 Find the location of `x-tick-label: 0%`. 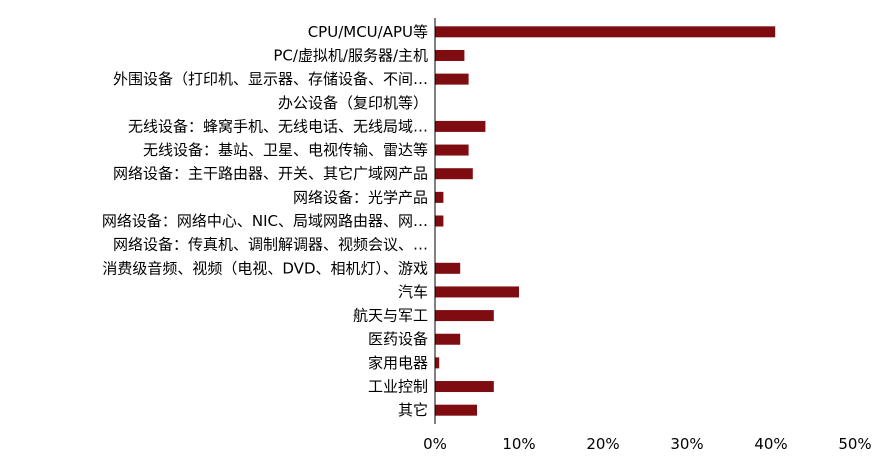

x-tick-label: 0% is located at coordinates (435, 444).